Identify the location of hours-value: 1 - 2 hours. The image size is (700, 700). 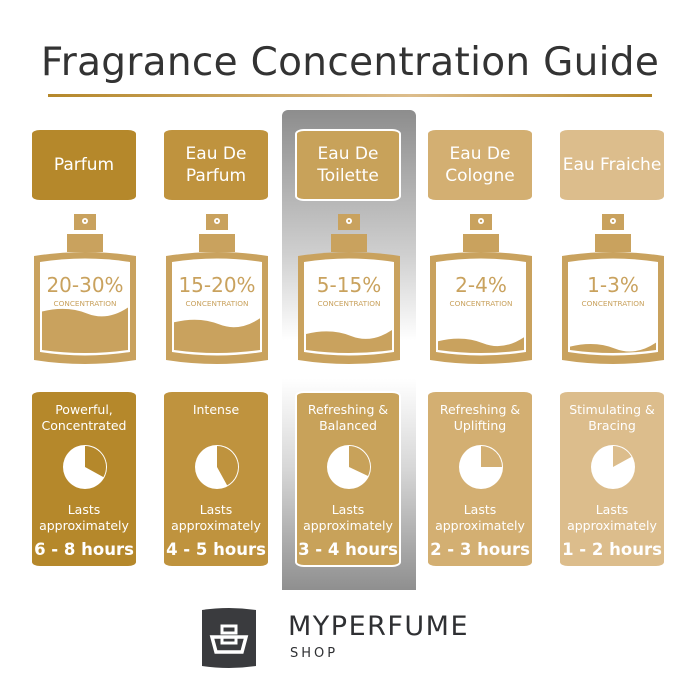
(612, 549).